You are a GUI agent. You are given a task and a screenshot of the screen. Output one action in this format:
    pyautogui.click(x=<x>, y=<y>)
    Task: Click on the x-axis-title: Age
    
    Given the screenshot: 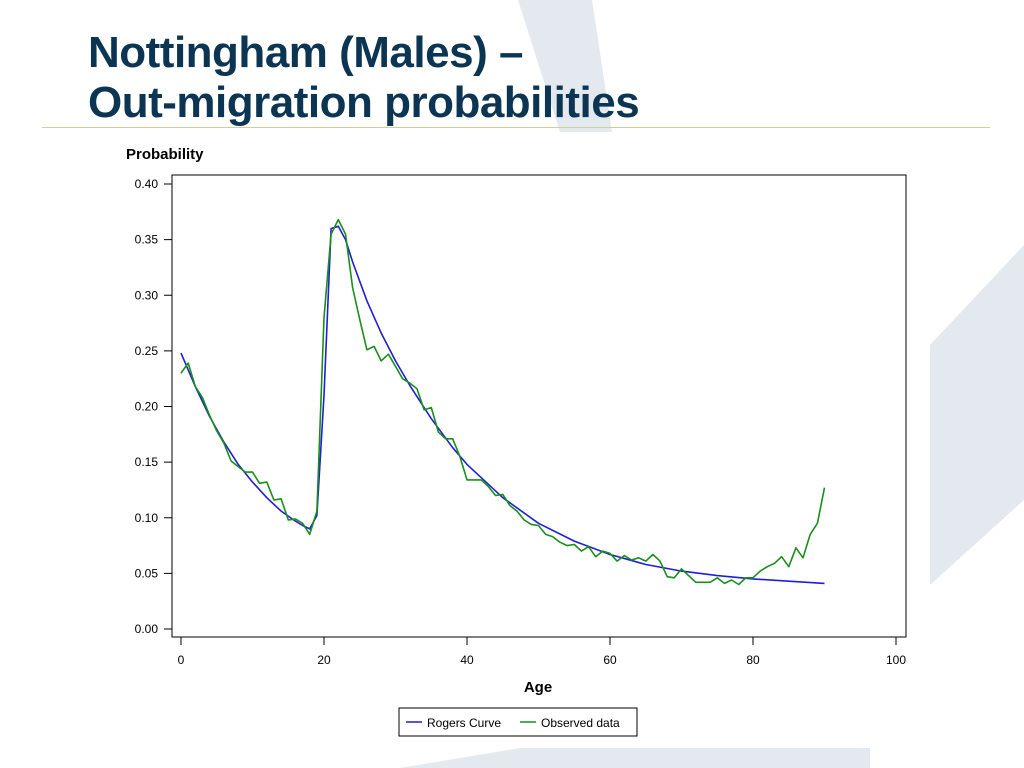 What is the action you would take?
    pyautogui.click(x=538, y=687)
    